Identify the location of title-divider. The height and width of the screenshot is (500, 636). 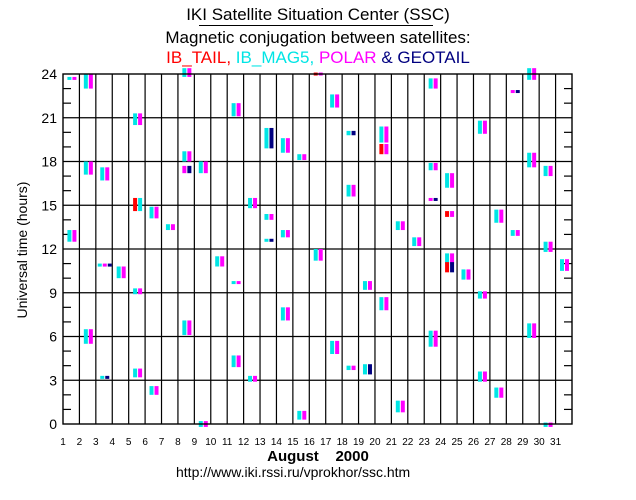
(316, 25).